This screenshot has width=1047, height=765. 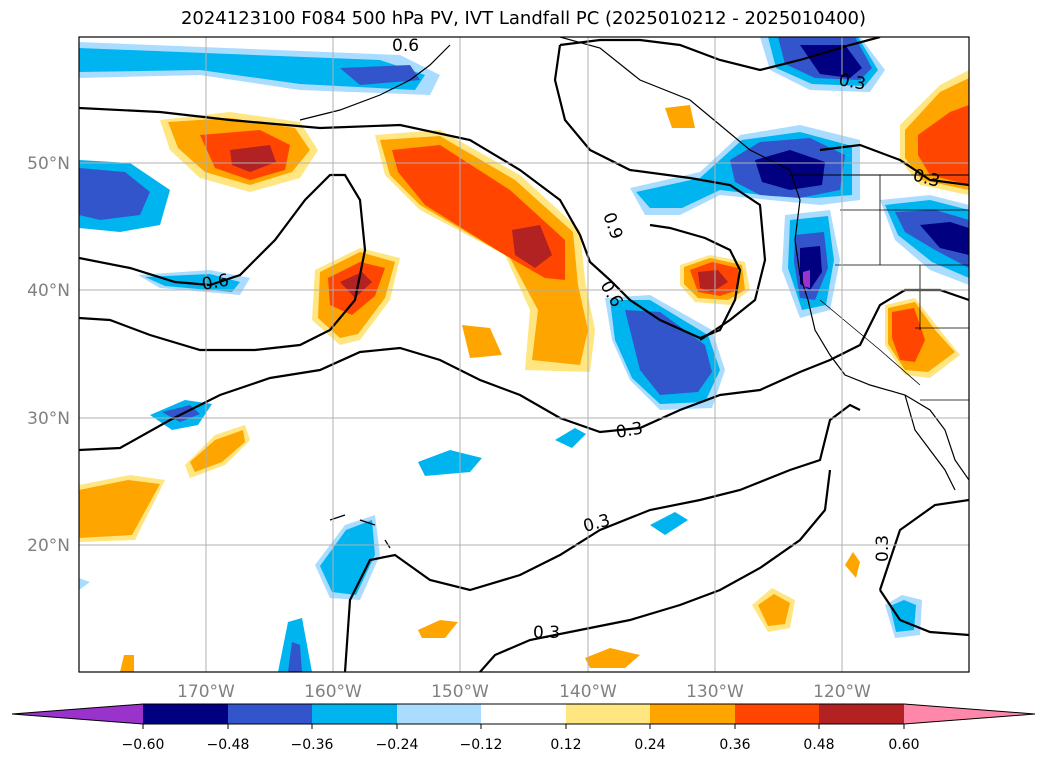 What do you see at coordinates (295, 657) in the screenshot?
I see `anomaly-neg-low-1b` at bounding box center [295, 657].